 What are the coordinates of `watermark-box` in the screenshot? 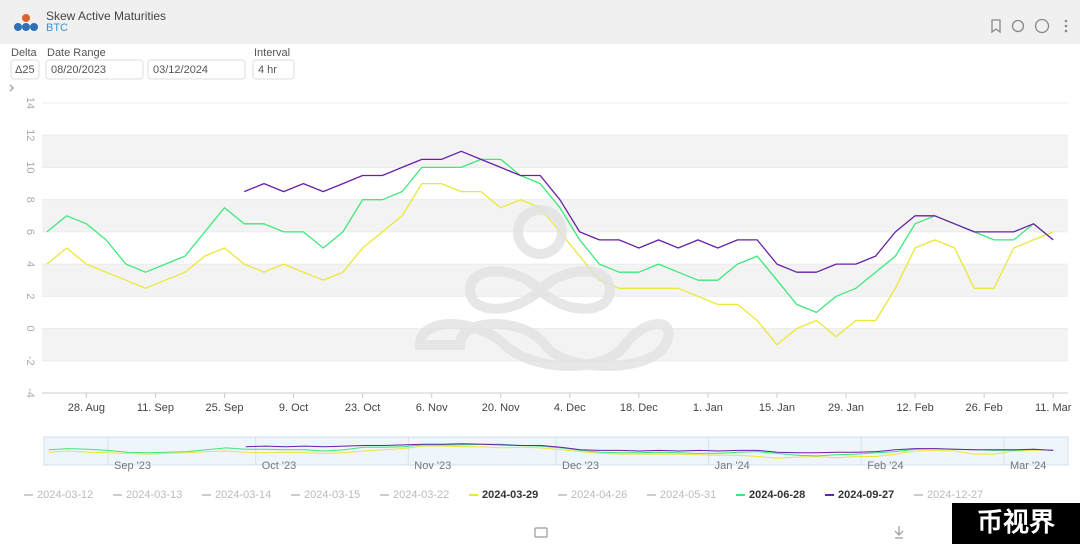 It's located at (1016, 523).